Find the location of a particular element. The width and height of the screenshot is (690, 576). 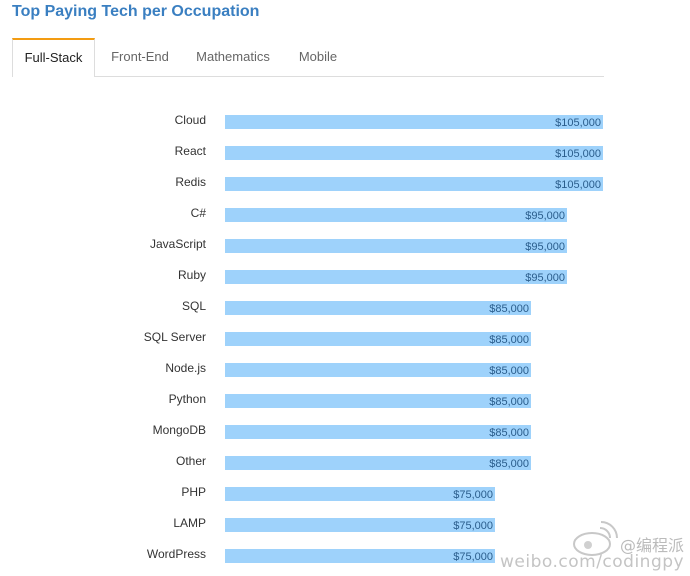

category-label-python: Python is located at coordinates (187, 399).